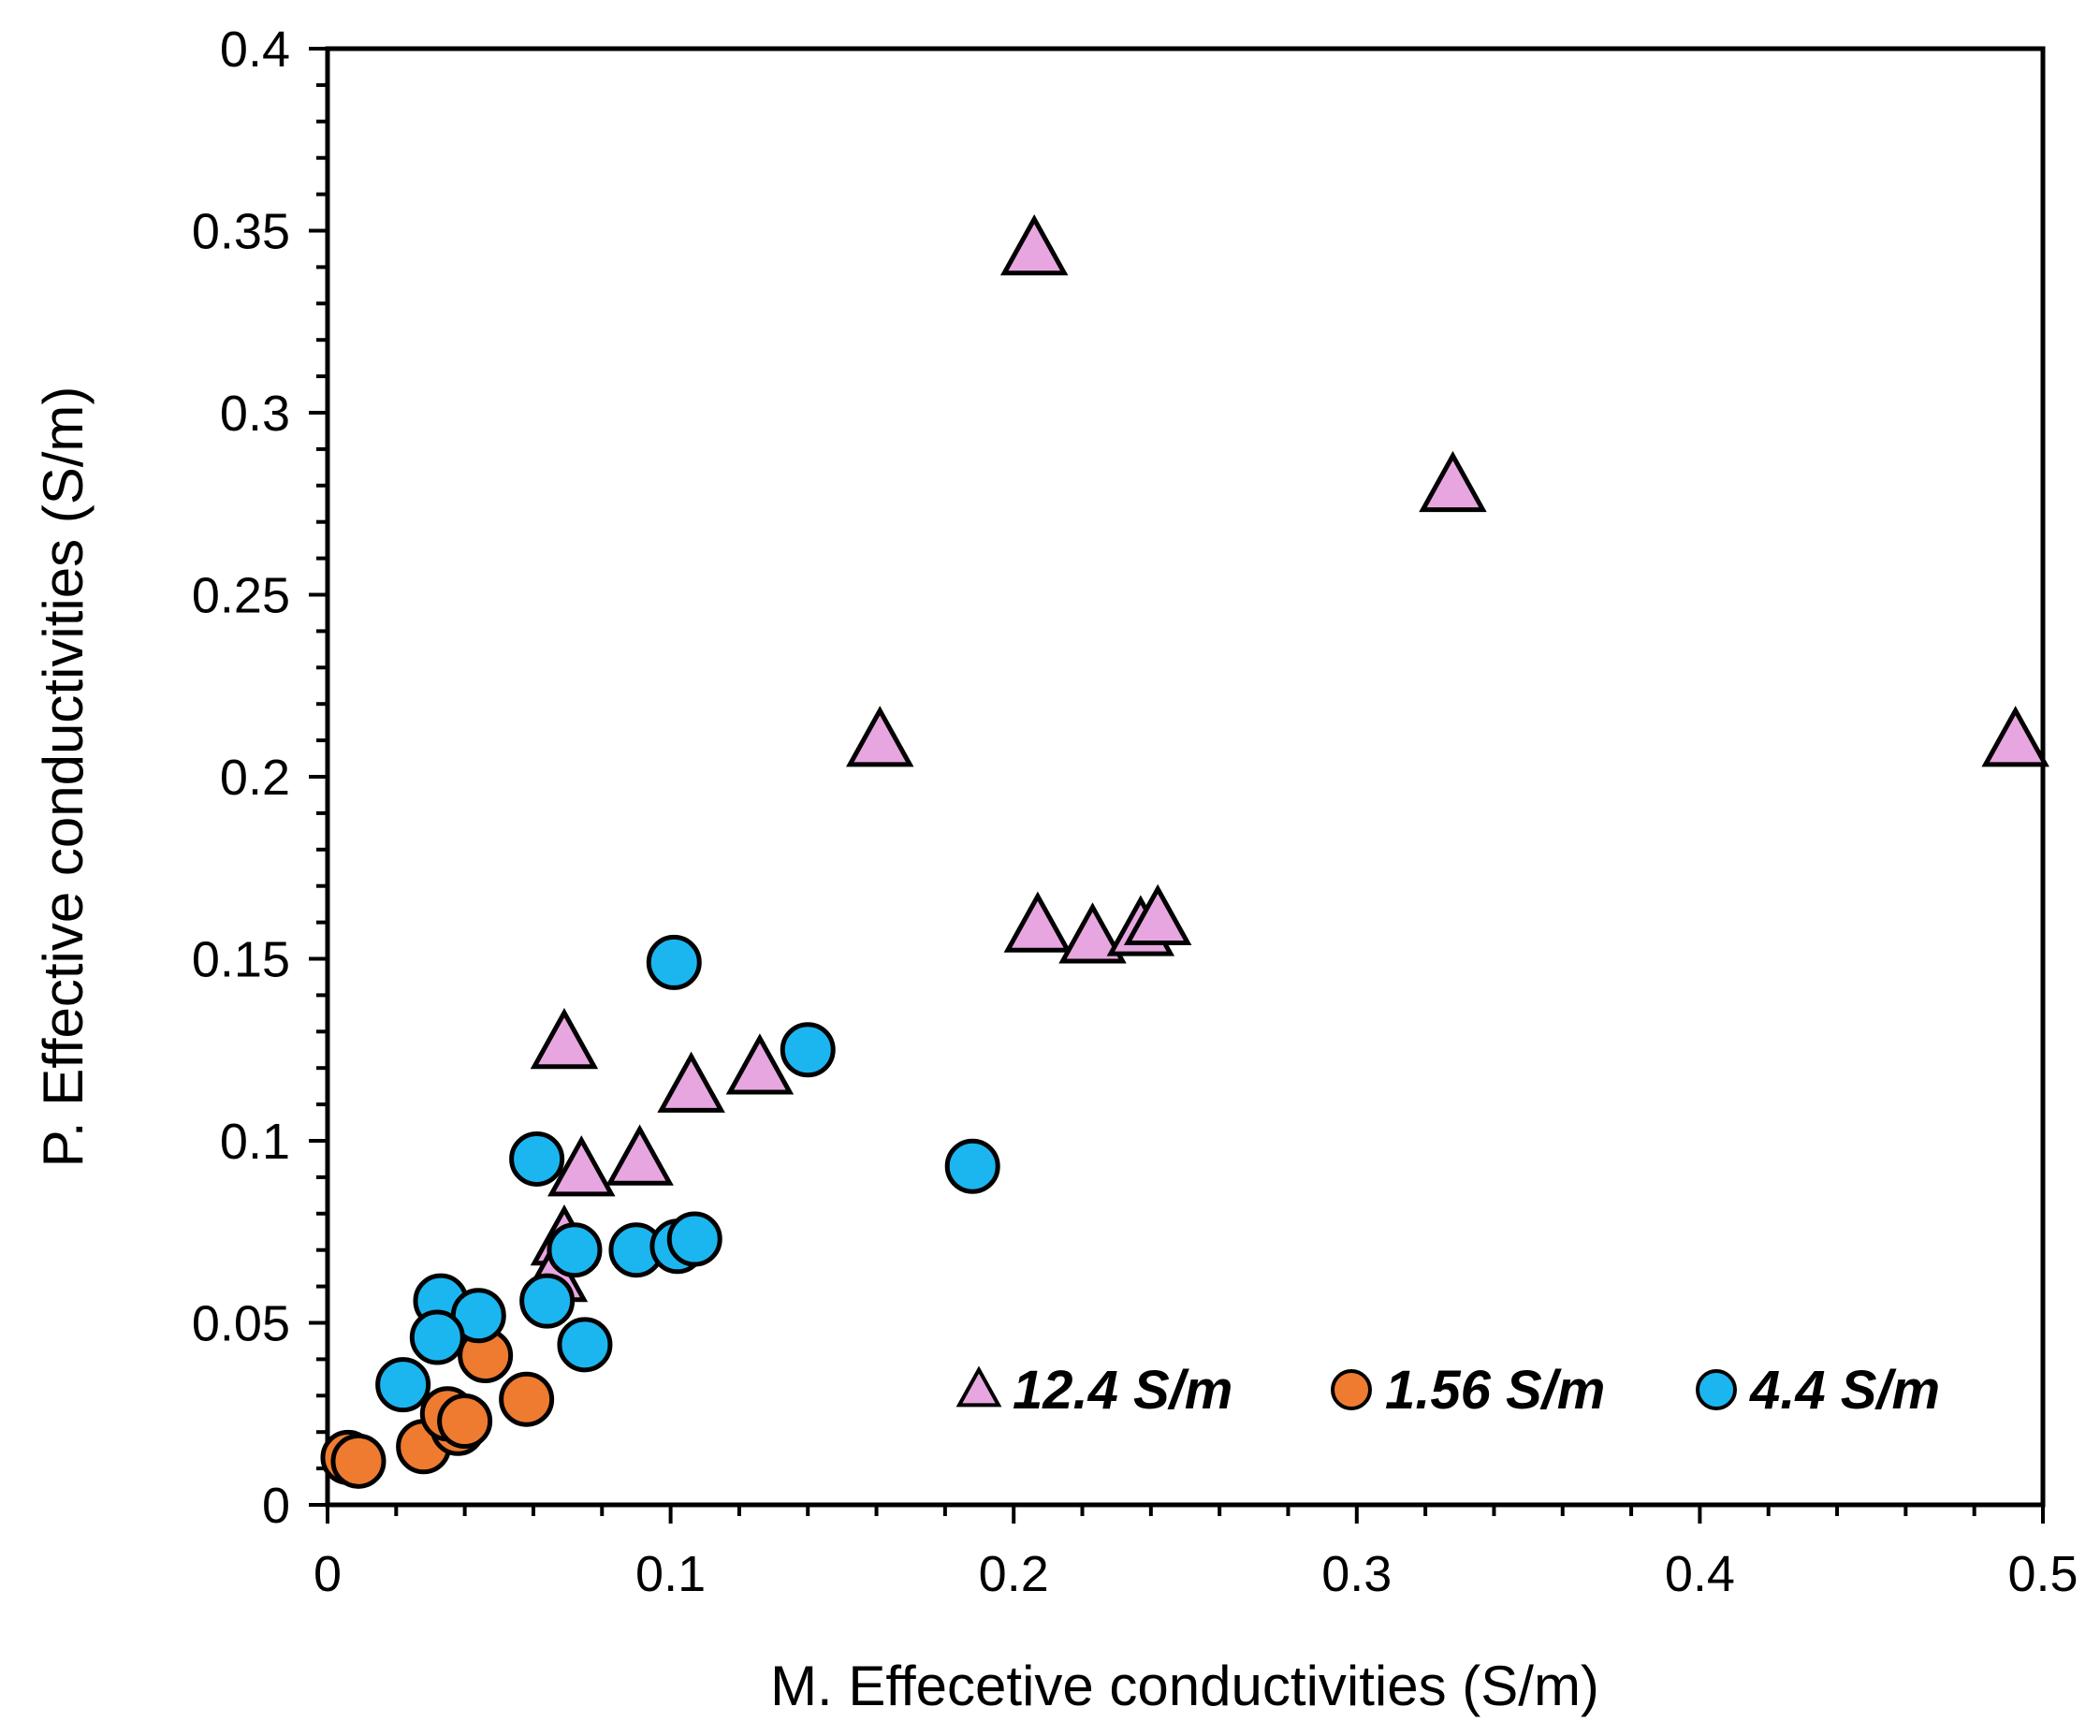  What do you see at coordinates (255, 778) in the screenshot?
I see `y-tick-label: 0.2` at bounding box center [255, 778].